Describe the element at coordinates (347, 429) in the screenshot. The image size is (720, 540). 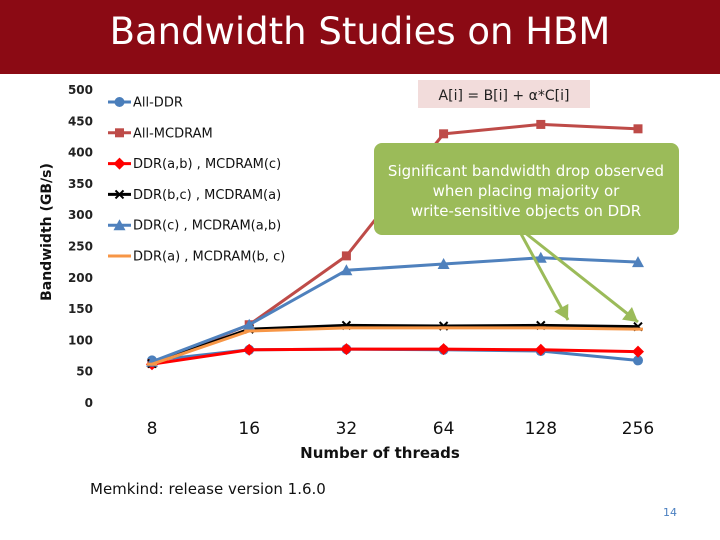
I see `x-tick-label: 32` at that location.